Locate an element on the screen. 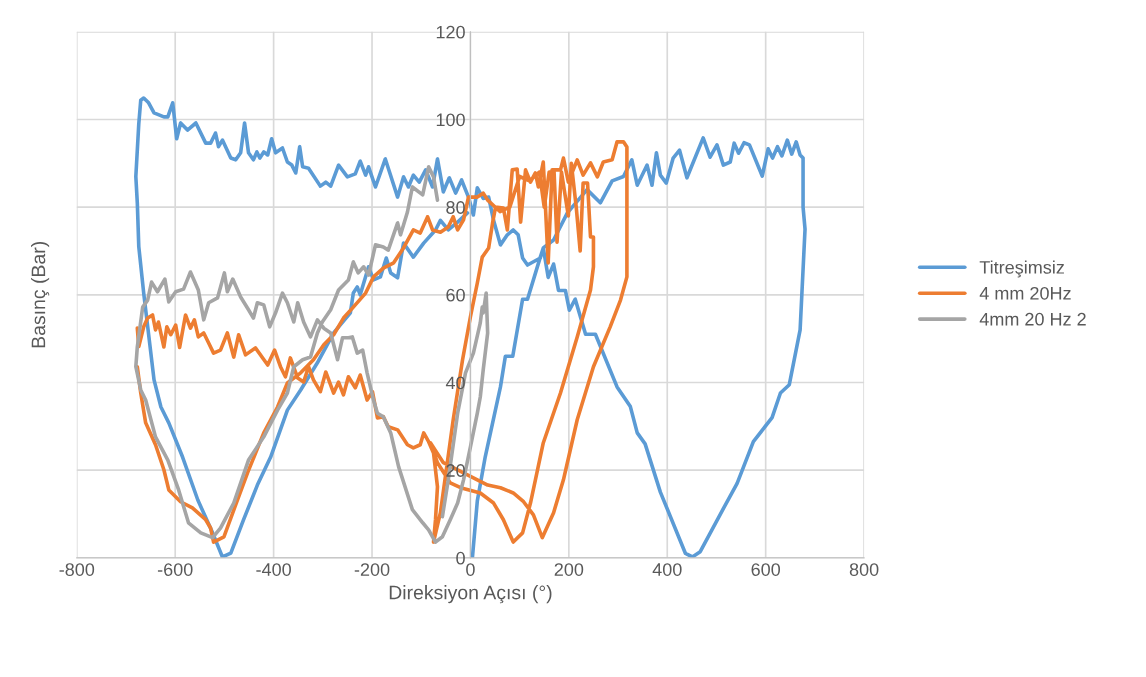  x-tick-label: 800 is located at coordinates (864, 569).